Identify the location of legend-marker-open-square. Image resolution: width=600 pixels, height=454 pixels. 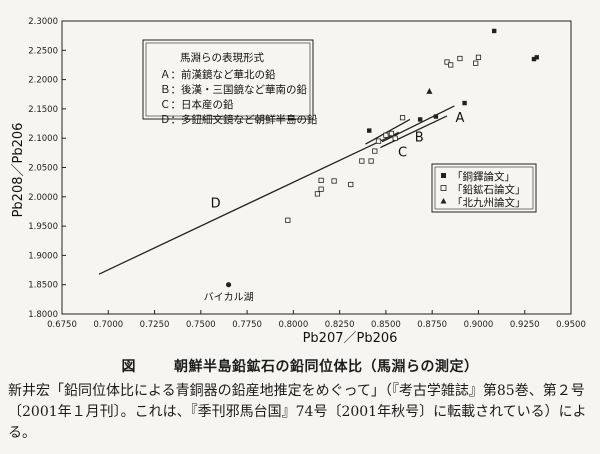
(443, 188).